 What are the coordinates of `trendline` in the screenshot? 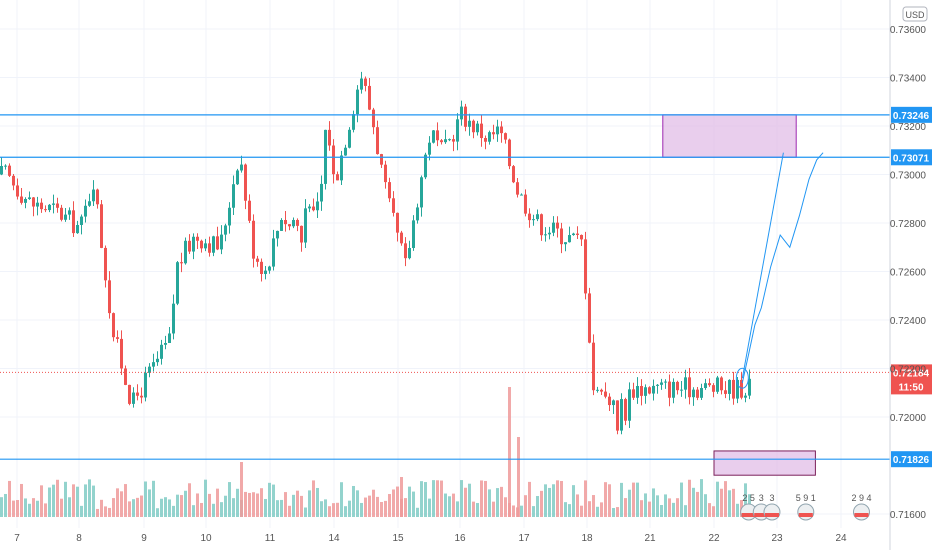 It's located at (762, 265).